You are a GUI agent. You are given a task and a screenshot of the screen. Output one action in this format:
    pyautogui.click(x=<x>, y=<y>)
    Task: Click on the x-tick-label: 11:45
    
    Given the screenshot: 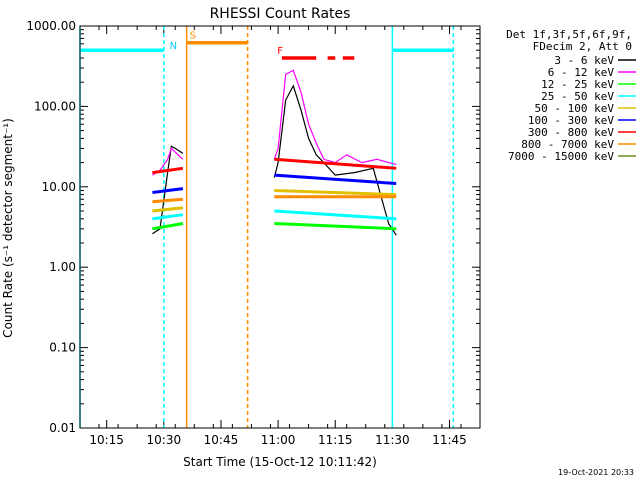 What is the action you would take?
    pyautogui.click(x=449, y=440)
    